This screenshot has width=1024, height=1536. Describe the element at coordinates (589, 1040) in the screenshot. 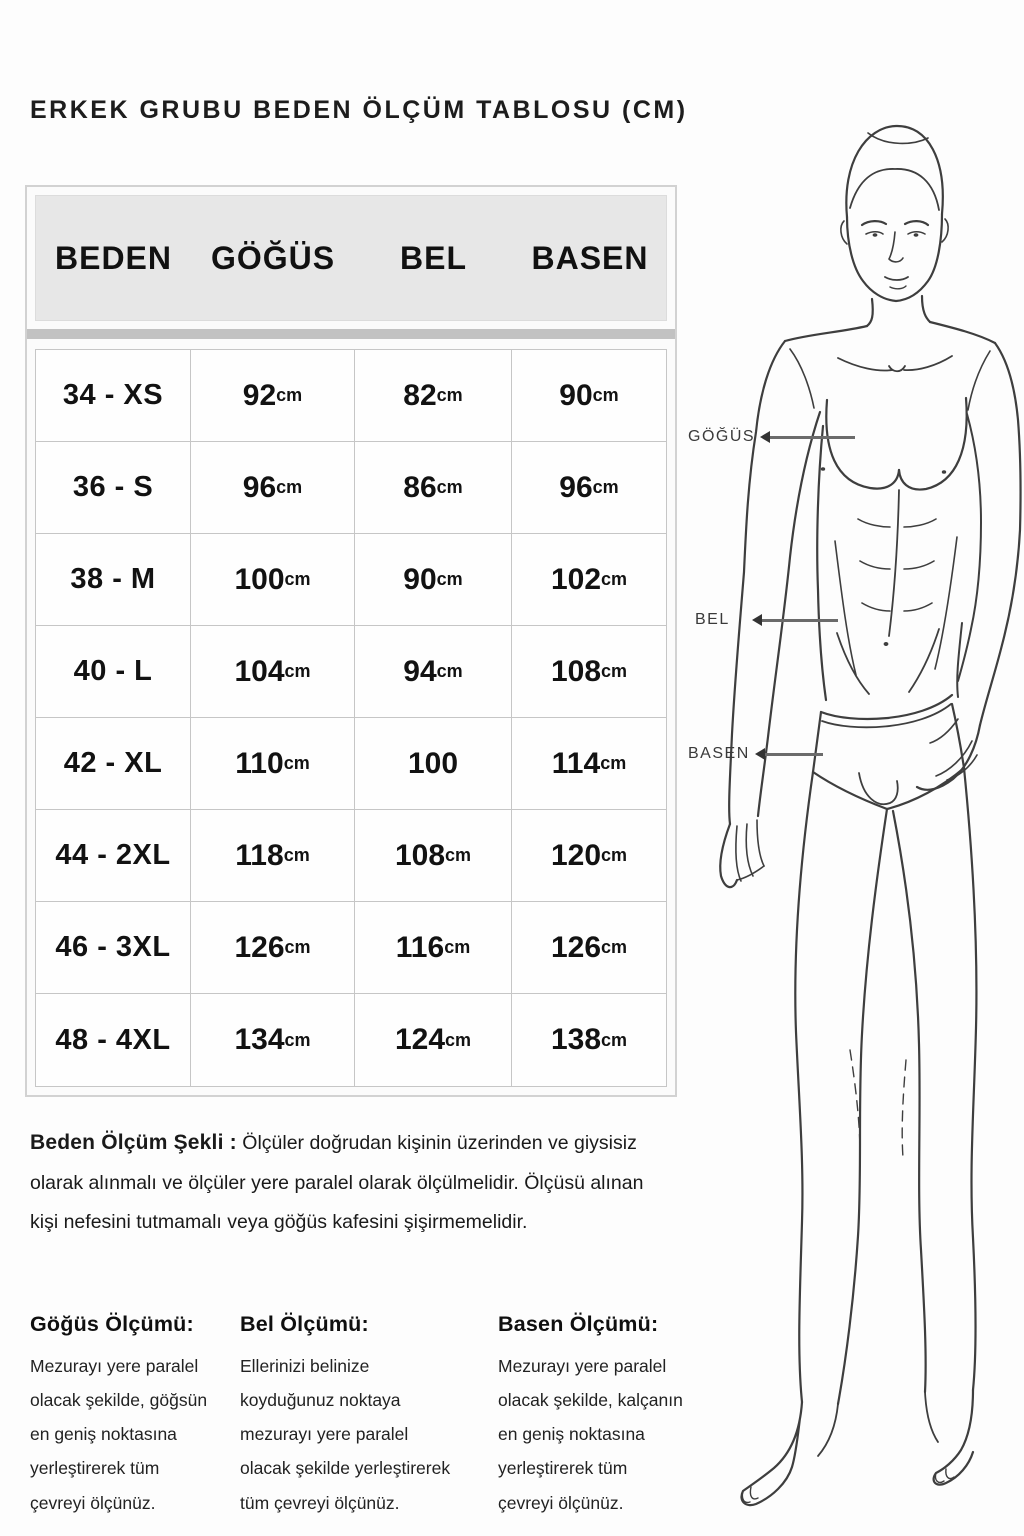

I see `hip-cell: 138 cm` at that location.